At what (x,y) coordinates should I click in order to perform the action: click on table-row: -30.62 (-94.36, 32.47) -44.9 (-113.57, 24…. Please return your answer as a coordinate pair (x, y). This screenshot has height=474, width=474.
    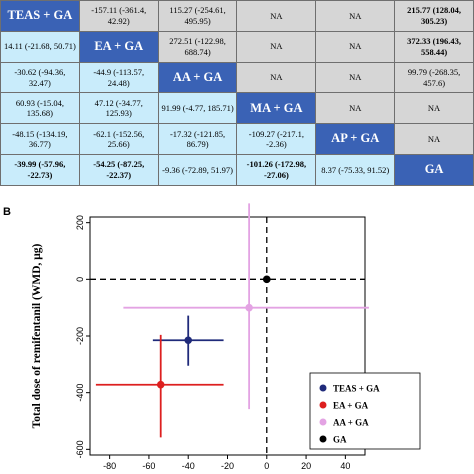
    Looking at the image, I should click on (237, 77).